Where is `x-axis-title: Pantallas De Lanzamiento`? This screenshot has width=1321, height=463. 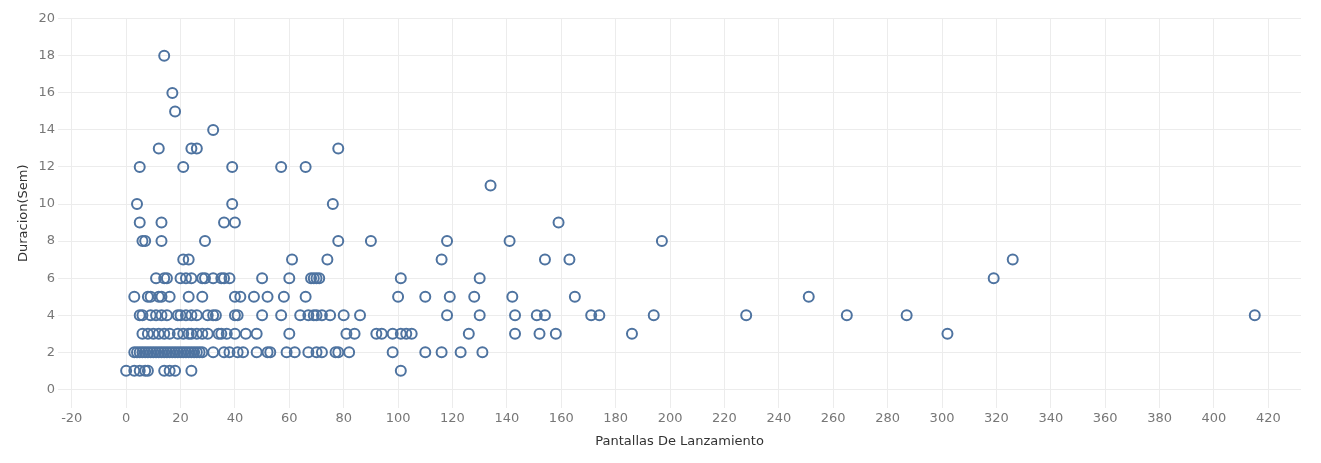
x-axis-title: Pantallas De Lanzamiento is located at coordinates (679, 440).